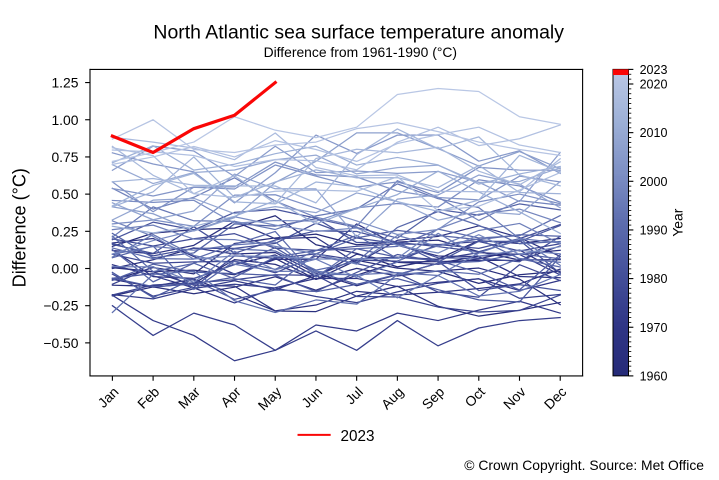  Describe the element at coordinates (654, 133) in the screenshot. I see `svg-text: 2010` at that location.